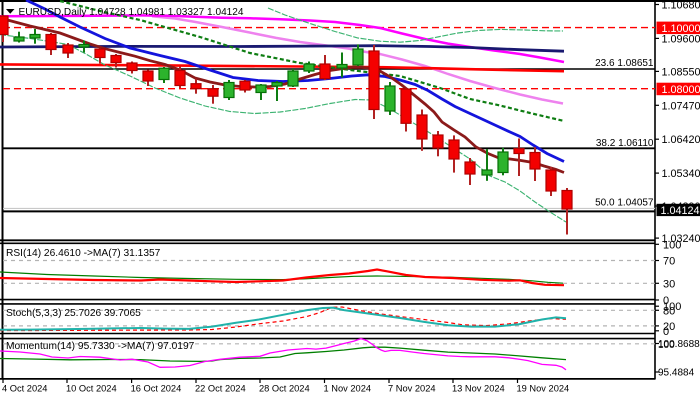 The height and width of the screenshot is (405, 700). Describe the element at coordinates (284, 389) in the screenshot. I see `svg-text: 28 Oct 2024` at that location.